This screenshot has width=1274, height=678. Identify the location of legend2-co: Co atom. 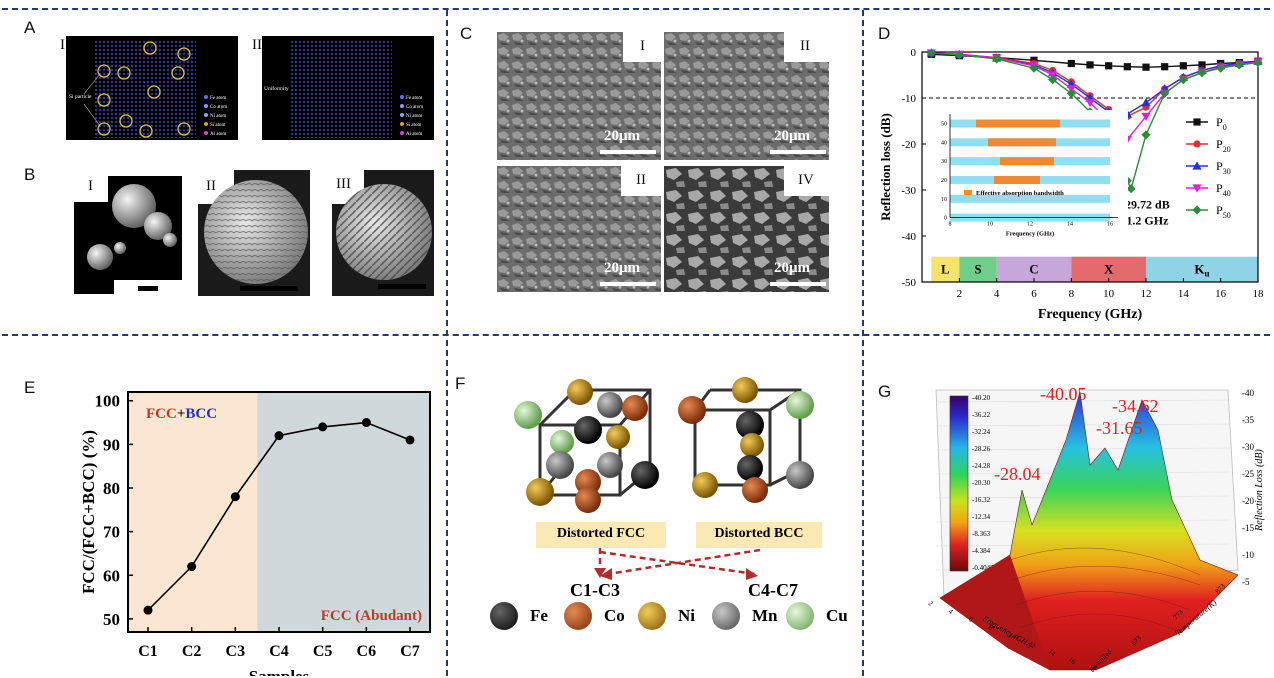
(414, 107).